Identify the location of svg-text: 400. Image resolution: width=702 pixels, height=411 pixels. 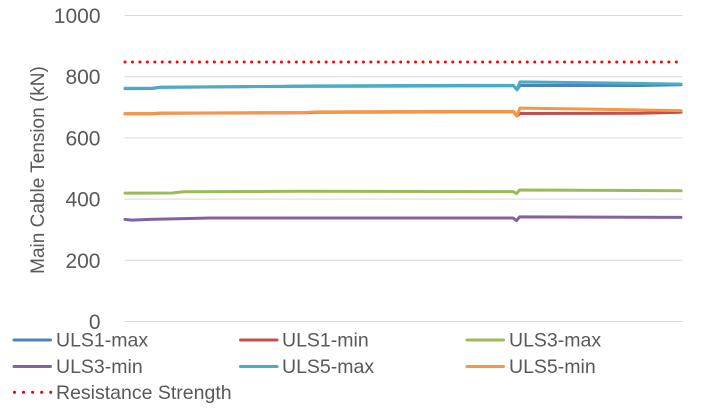
(82, 200).